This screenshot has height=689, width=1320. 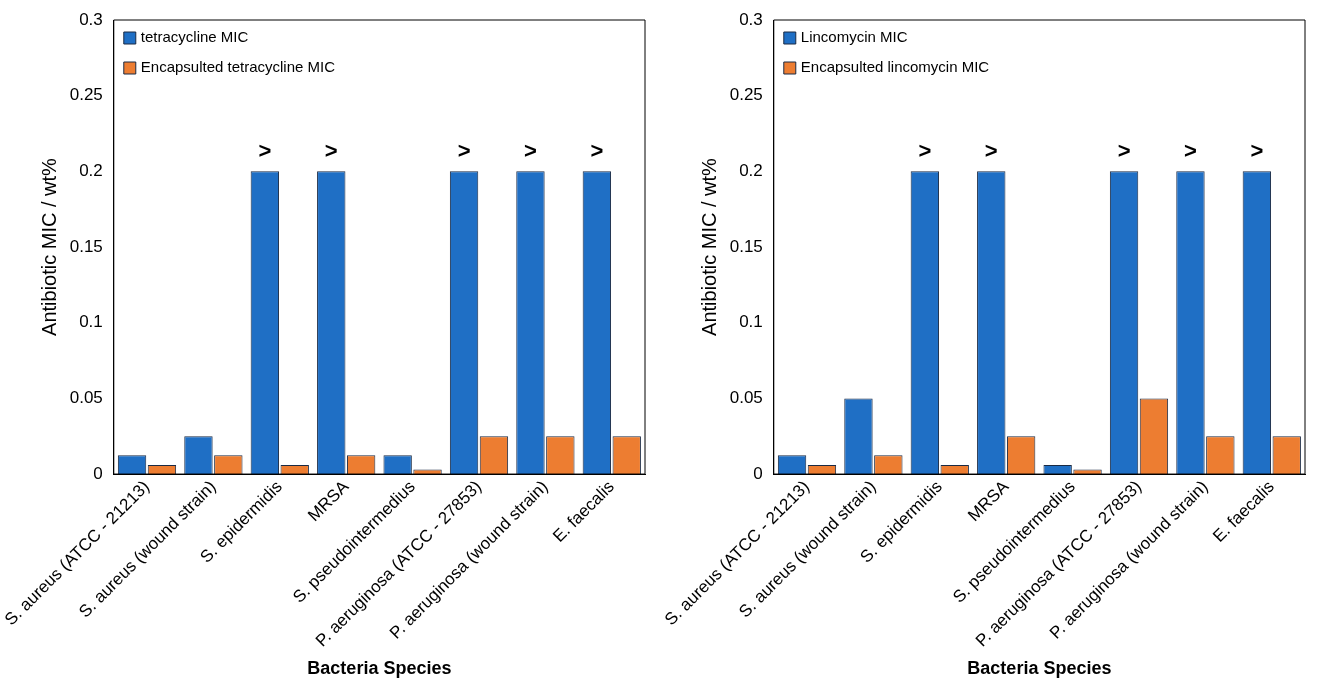 What do you see at coordinates (238, 67) in the screenshot?
I see `legend-label: Encapsulted tetracycline MIC` at bounding box center [238, 67].